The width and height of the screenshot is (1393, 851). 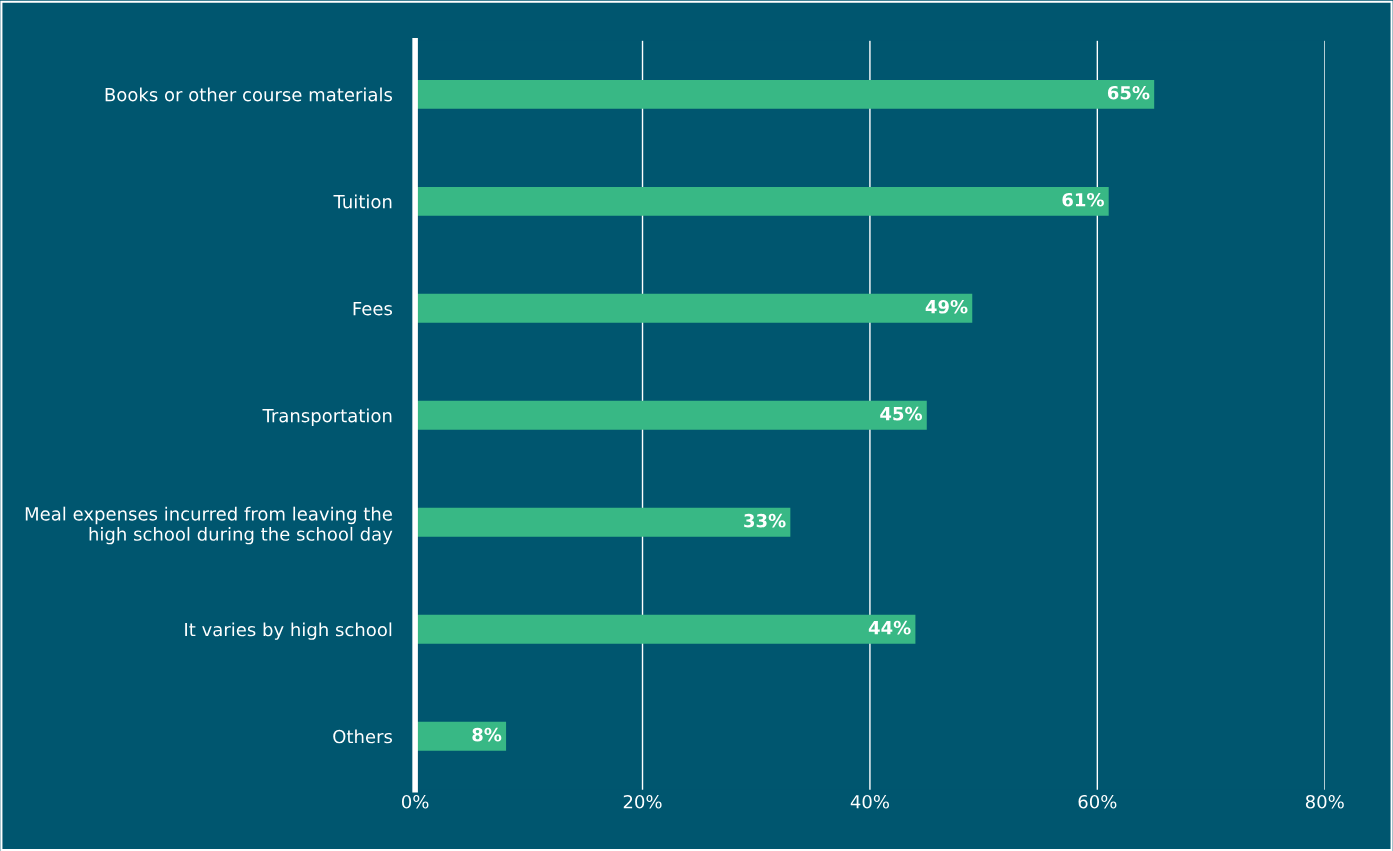 I want to click on data-label: 45%, so click(x=901, y=413).